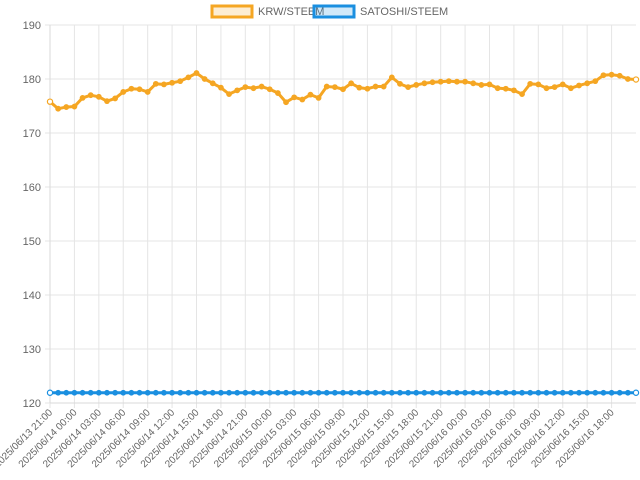 This screenshot has height=480, width=640. I want to click on legend-item: KRW/STEEM, so click(267, 11).